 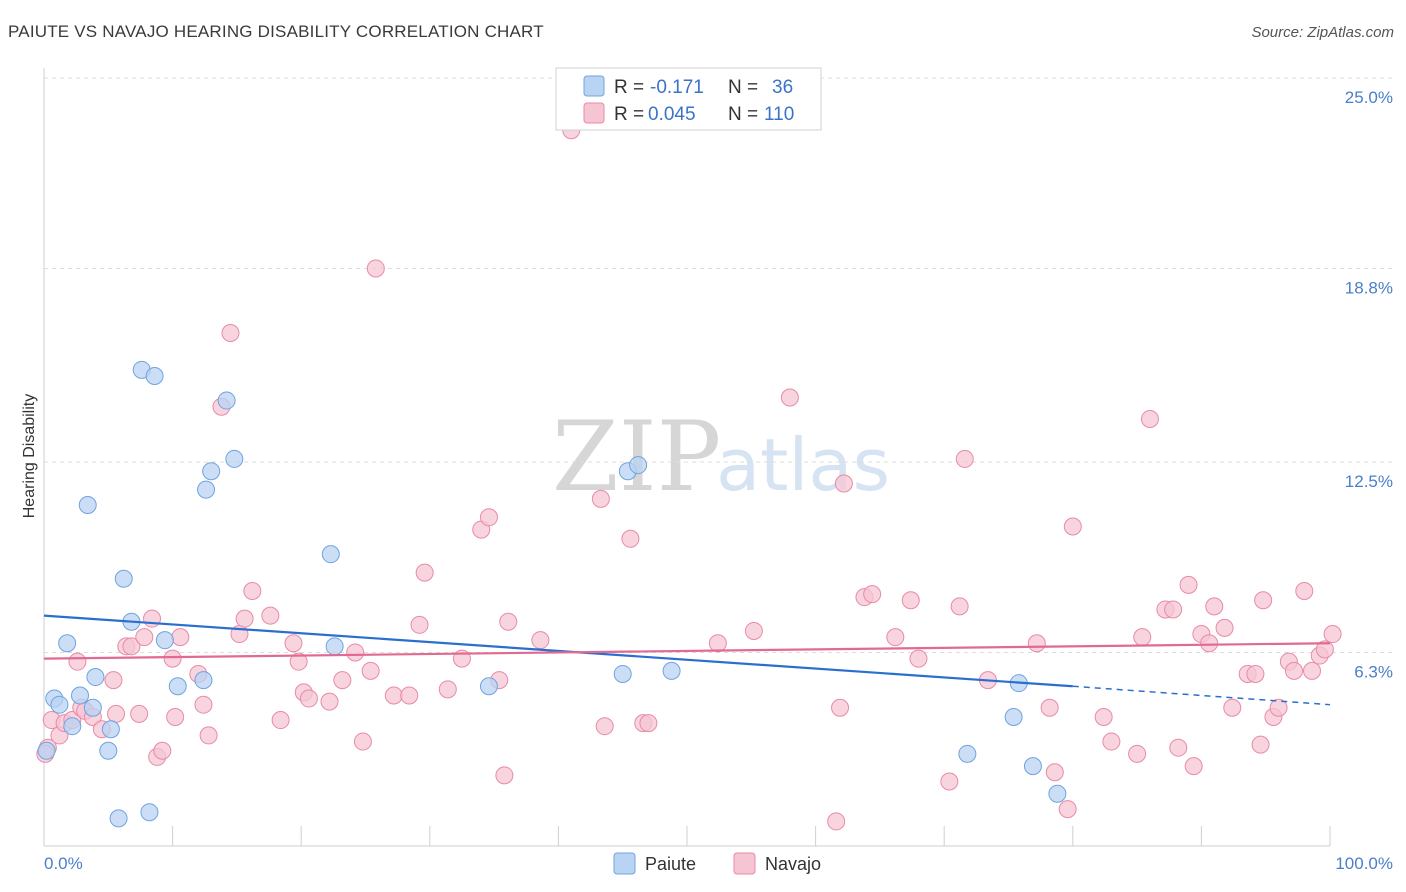 I want to click on legend-swatch-paiute, so click(x=594, y=86).